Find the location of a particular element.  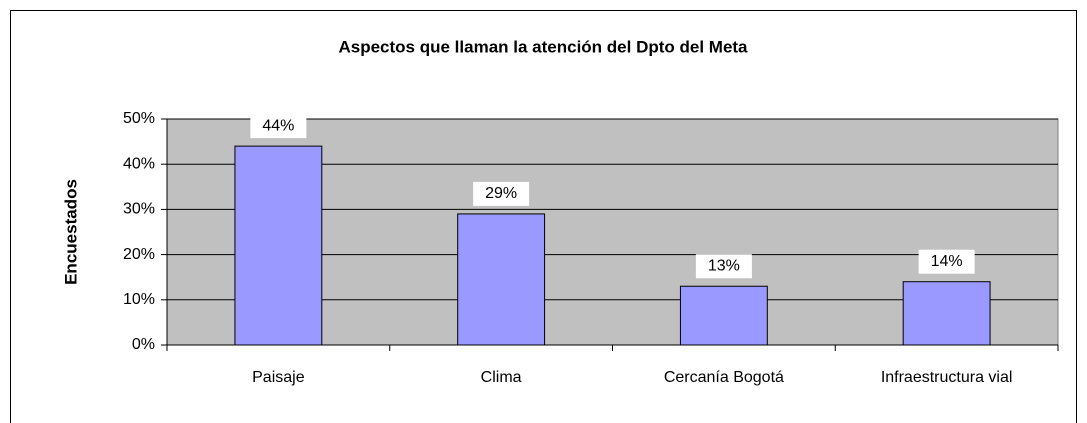

x-tick-label: Cercanía Bogotá is located at coordinates (724, 377).